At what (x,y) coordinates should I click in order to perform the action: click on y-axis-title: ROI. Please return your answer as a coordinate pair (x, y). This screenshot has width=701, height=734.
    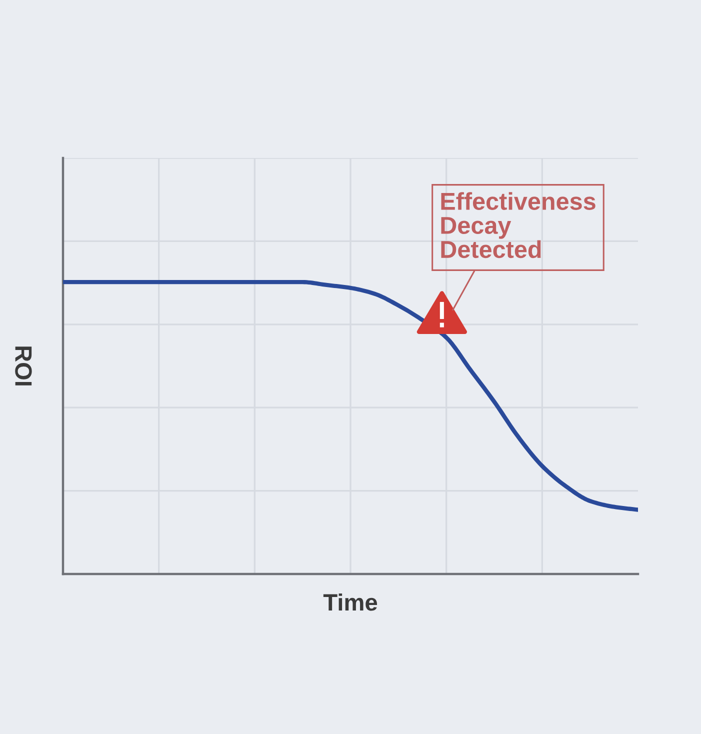
    Looking at the image, I should click on (23, 366).